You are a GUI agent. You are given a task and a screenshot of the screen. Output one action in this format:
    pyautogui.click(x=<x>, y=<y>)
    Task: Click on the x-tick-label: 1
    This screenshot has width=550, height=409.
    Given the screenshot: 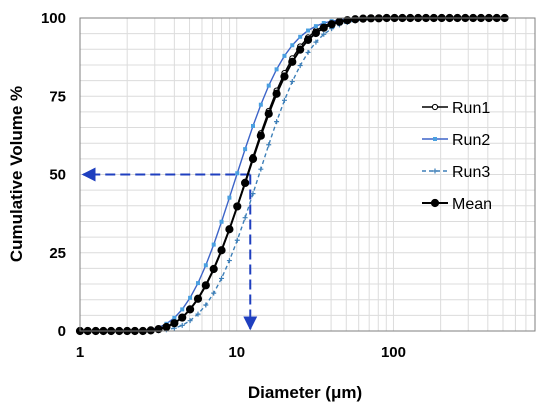 What is the action you would take?
    pyautogui.click(x=80, y=352)
    